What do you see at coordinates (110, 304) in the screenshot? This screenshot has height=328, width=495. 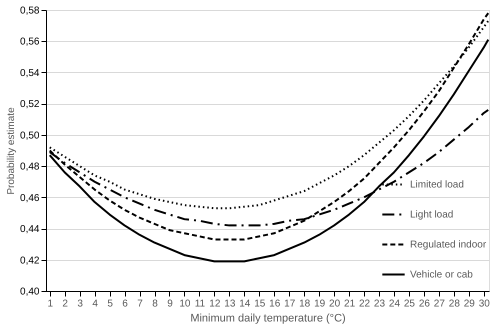 I see `x-tick-label: 5` at bounding box center [110, 304].